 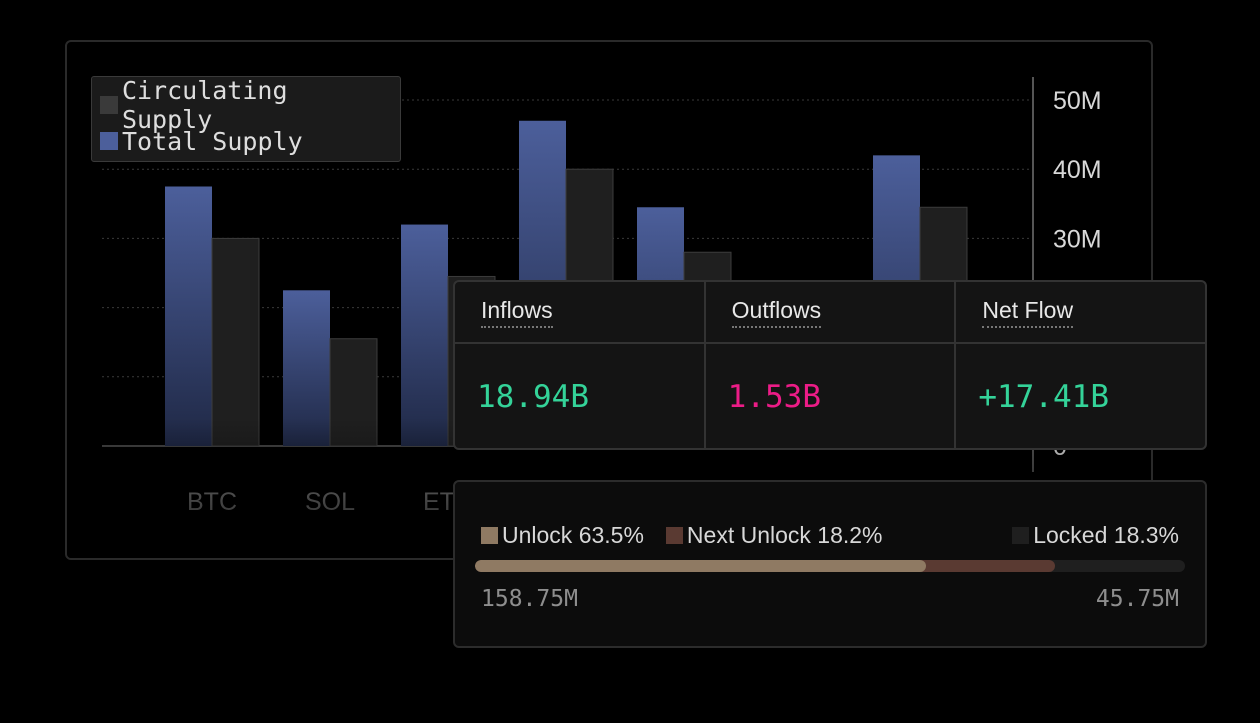 I want to click on unlock-amount-right: 45.75M, so click(x=1137, y=599).